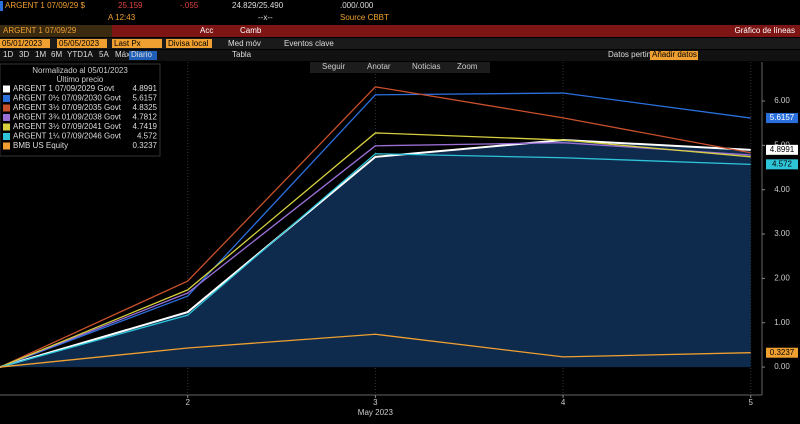  I want to click on moving-avg: Med móv, so click(244, 43).